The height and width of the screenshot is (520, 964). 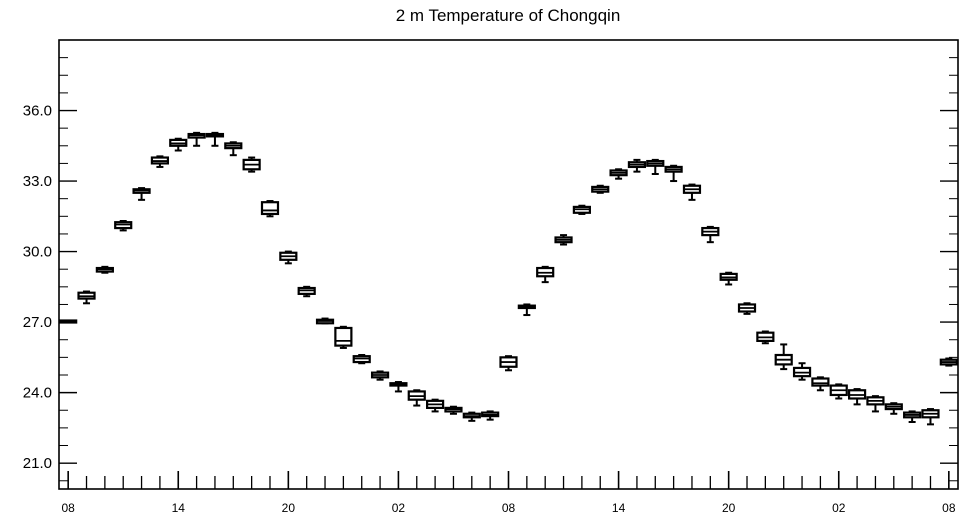 I want to click on y-tick-label: 24.0, so click(x=37, y=393).